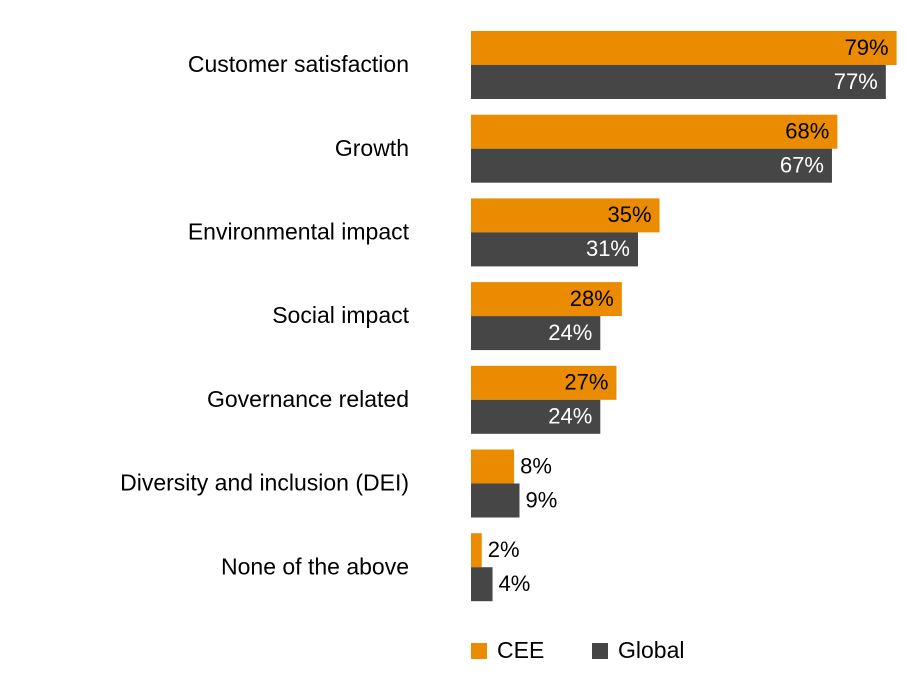 The width and height of the screenshot is (906, 681). What do you see at coordinates (684, 48) in the screenshot?
I see `bar-cee-customer-satisfaction` at bounding box center [684, 48].